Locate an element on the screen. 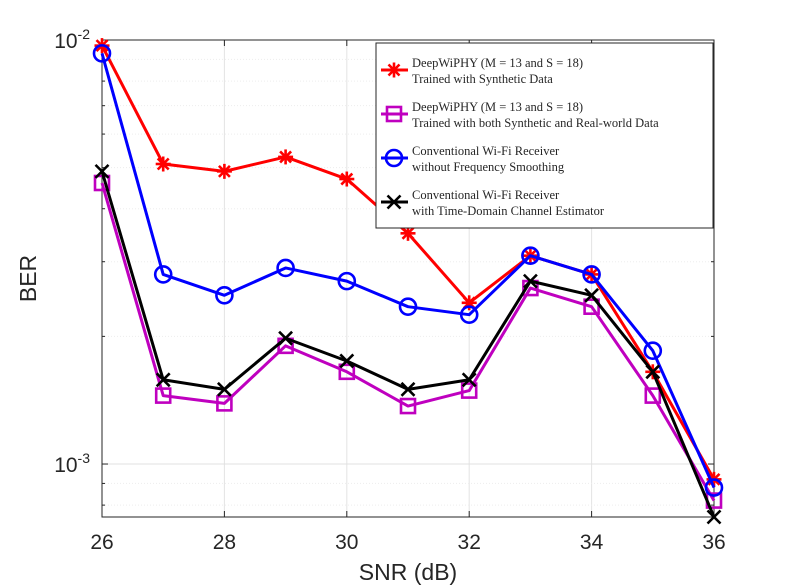  legend-label-line2: without Frequency Smoothing is located at coordinates (488, 167).